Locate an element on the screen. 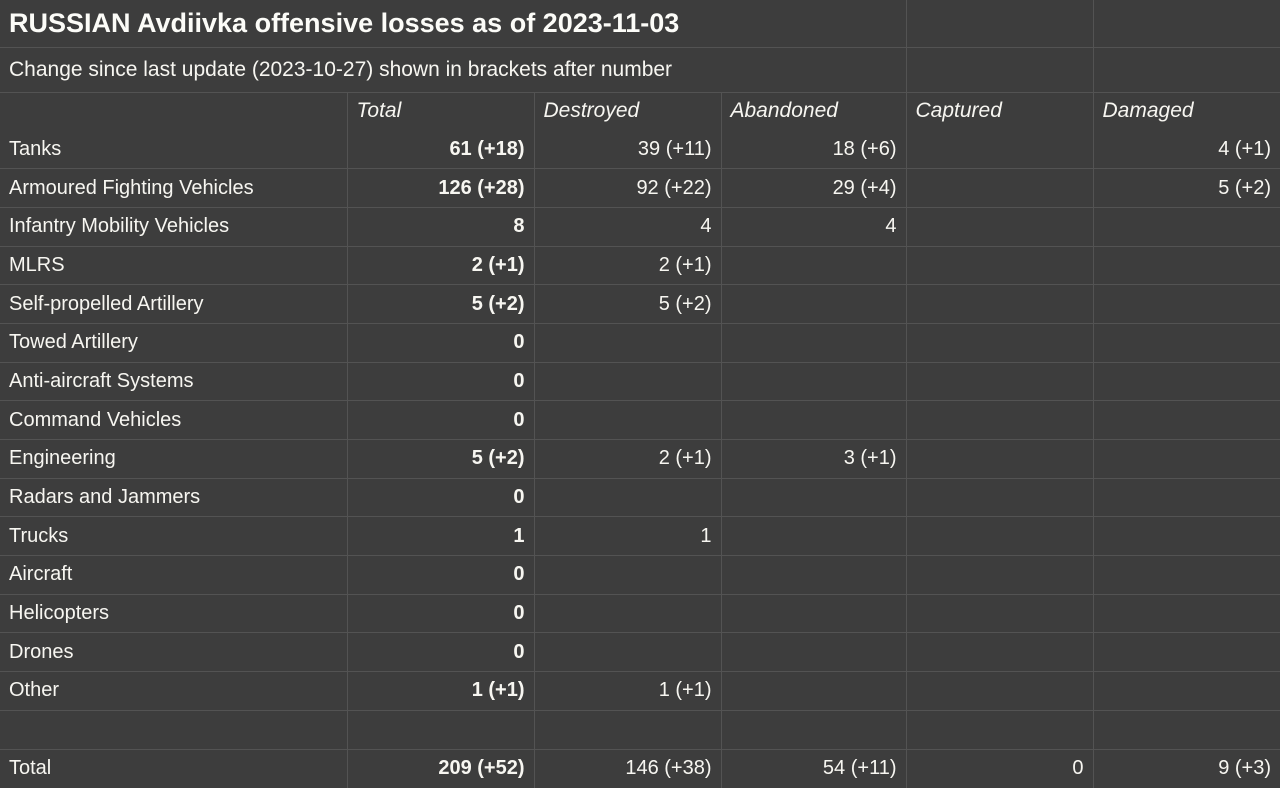 Image resolution: width=1280 pixels, height=788 pixels. column-header-abandoned: Abandoned is located at coordinates (814, 111).